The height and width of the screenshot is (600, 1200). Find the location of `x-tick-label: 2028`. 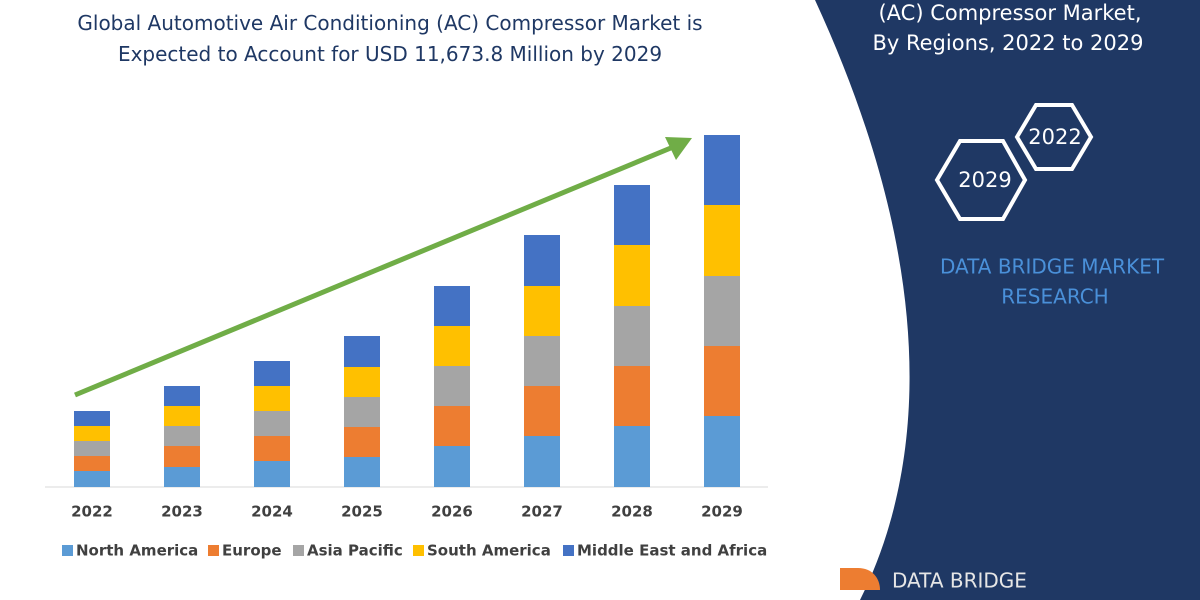

x-tick-label: 2028 is located at coordinates (632, 512).